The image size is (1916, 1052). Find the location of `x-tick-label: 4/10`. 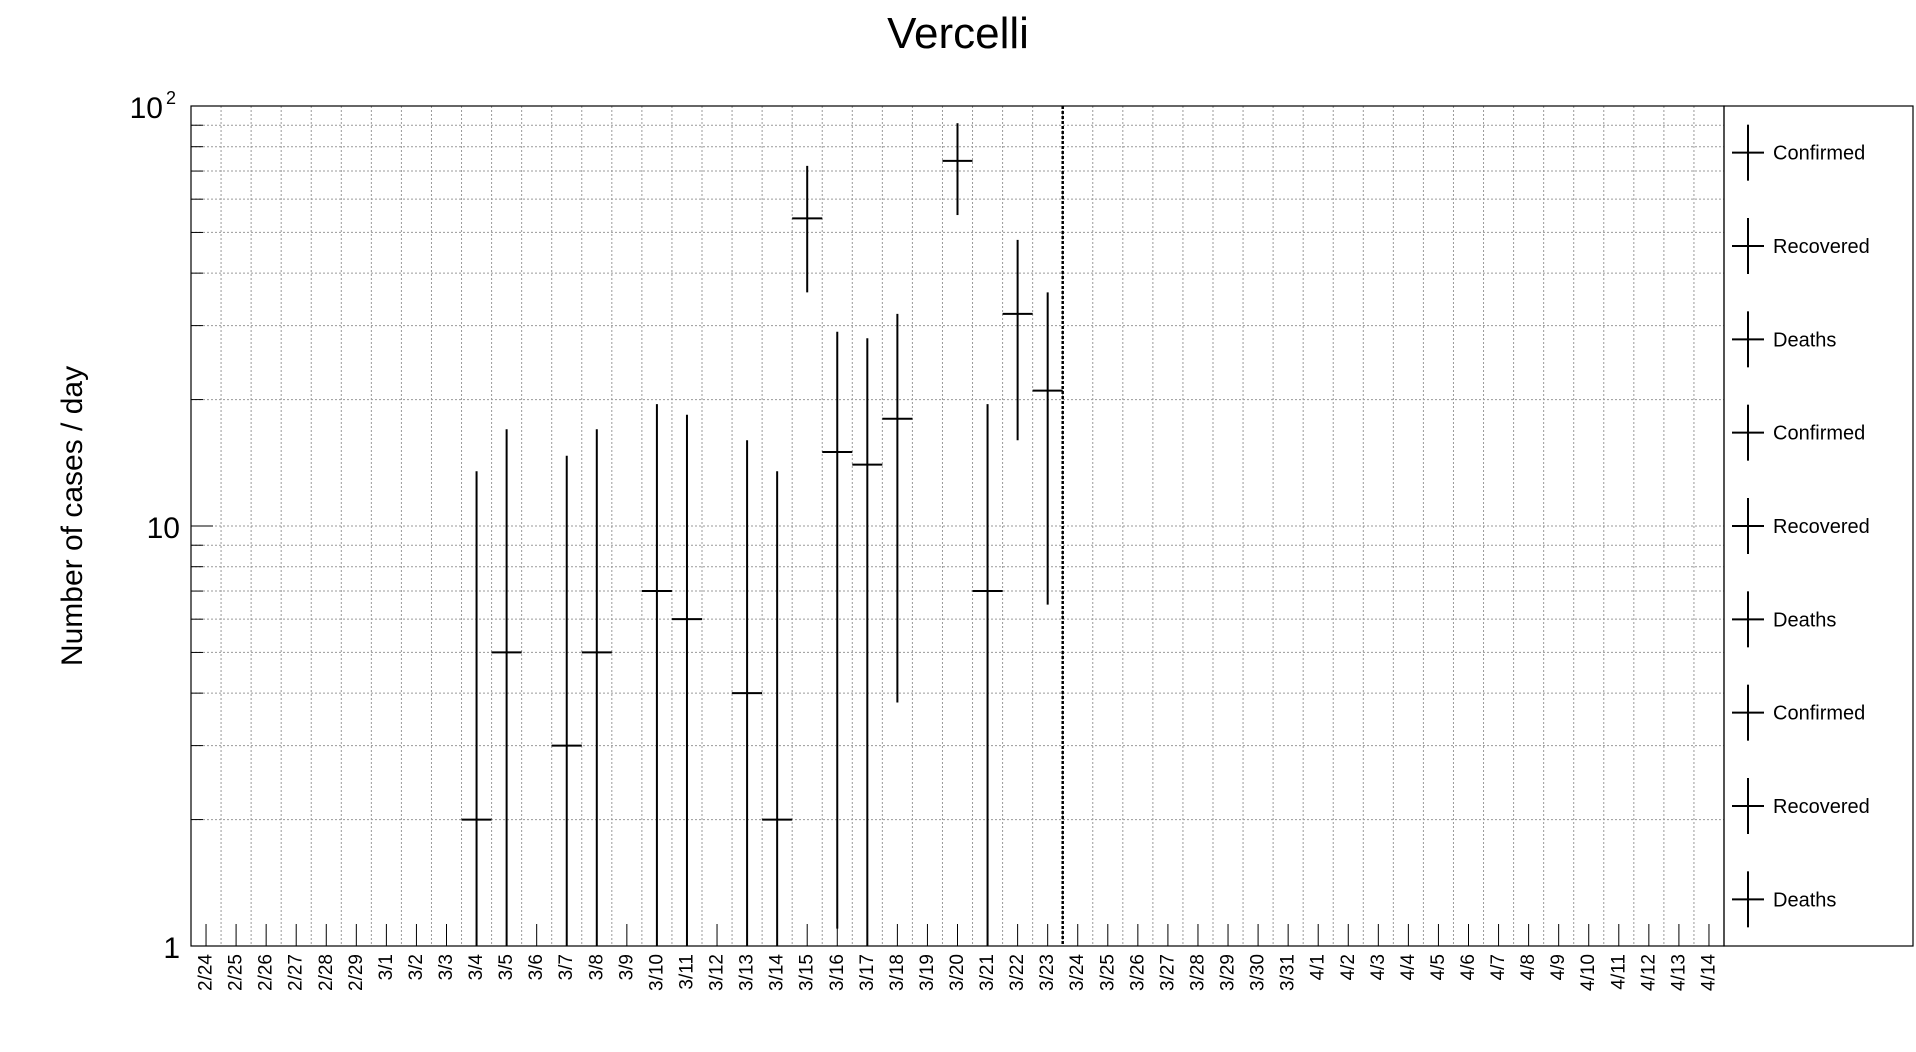

x-tick-label: 4/10 is located at coordinates (1588, 972).